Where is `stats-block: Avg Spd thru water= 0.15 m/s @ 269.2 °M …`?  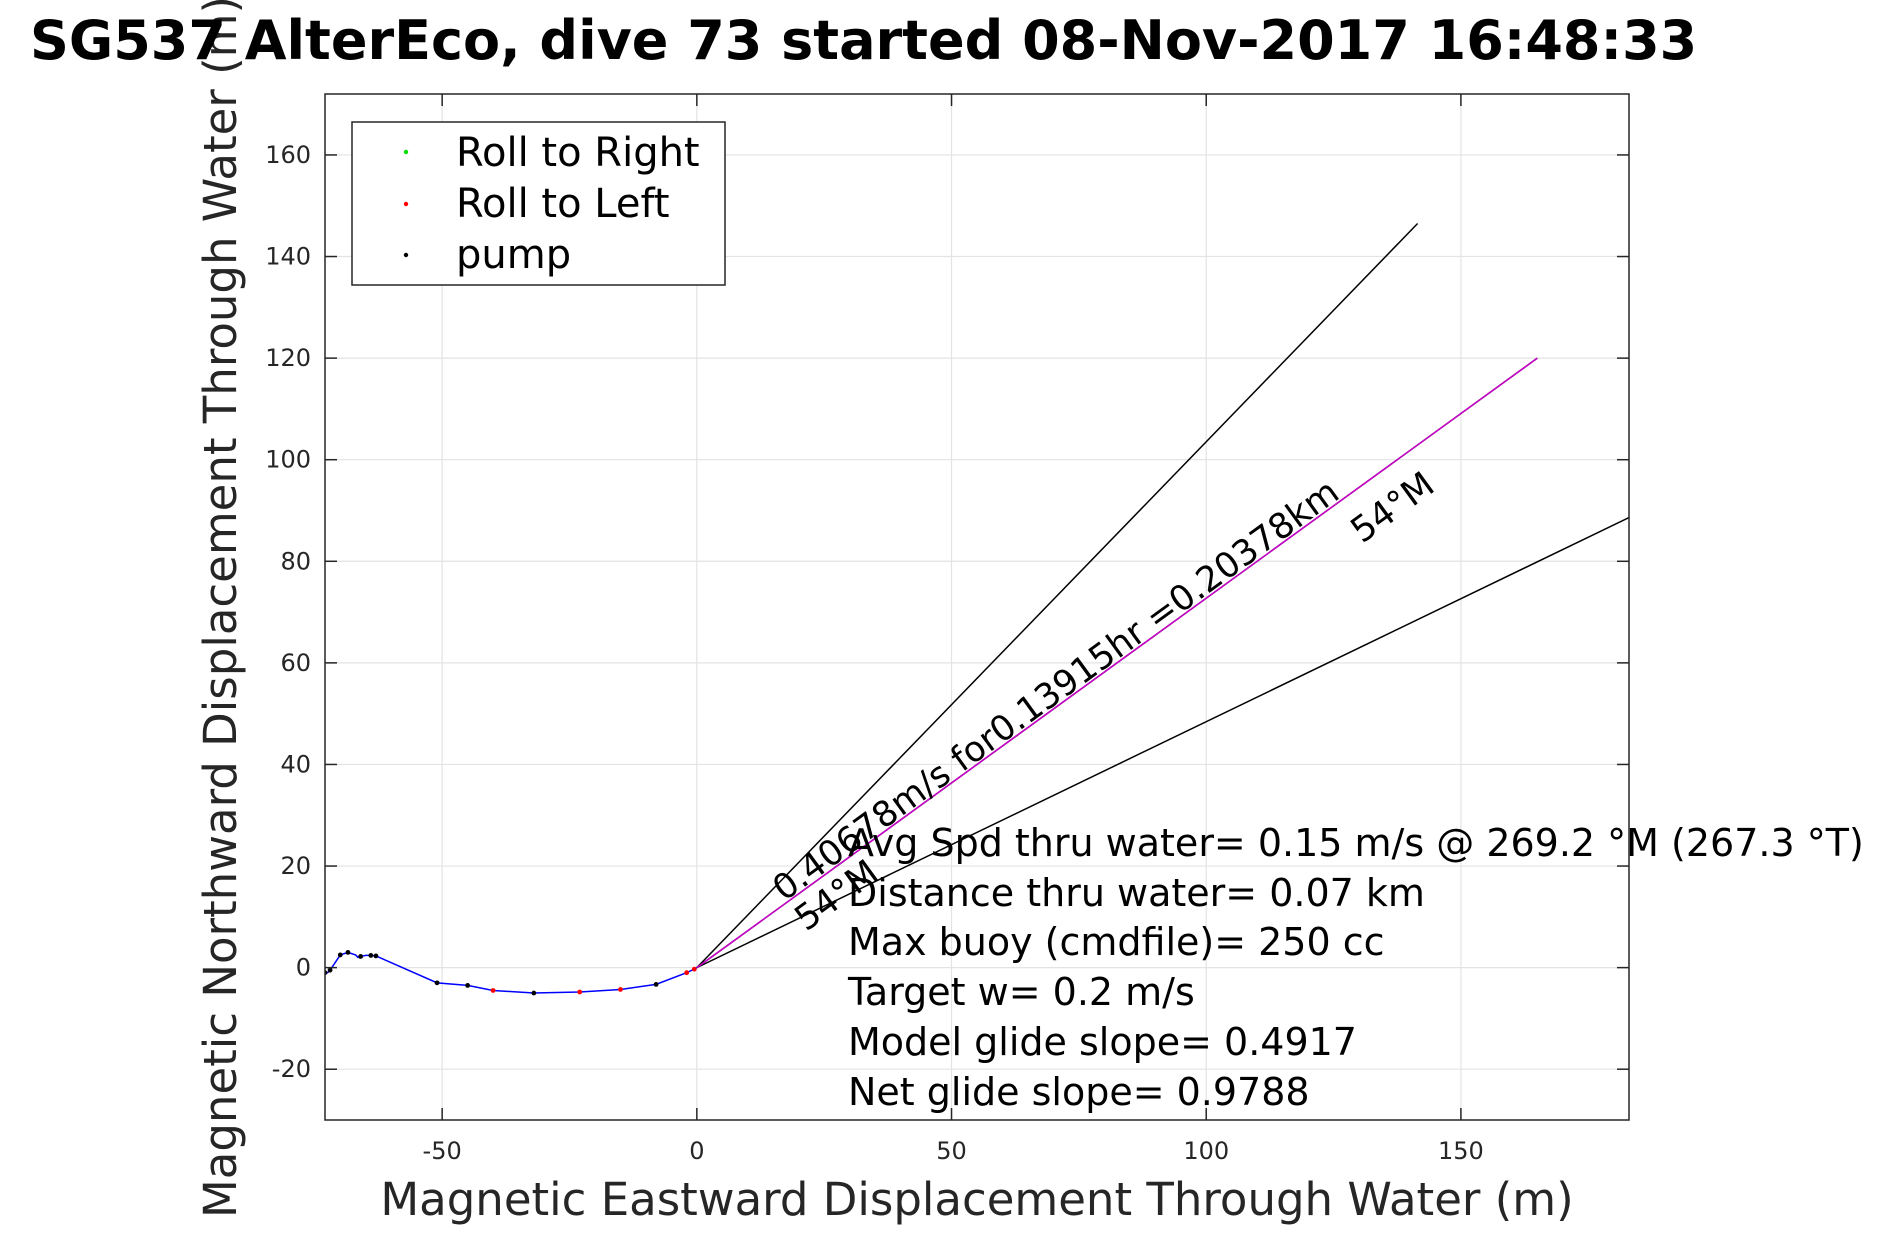
stats-block: Avg Spd thru water= 0.15 m/s @ 269.2 °M … is located at coordinates (1355, 967).